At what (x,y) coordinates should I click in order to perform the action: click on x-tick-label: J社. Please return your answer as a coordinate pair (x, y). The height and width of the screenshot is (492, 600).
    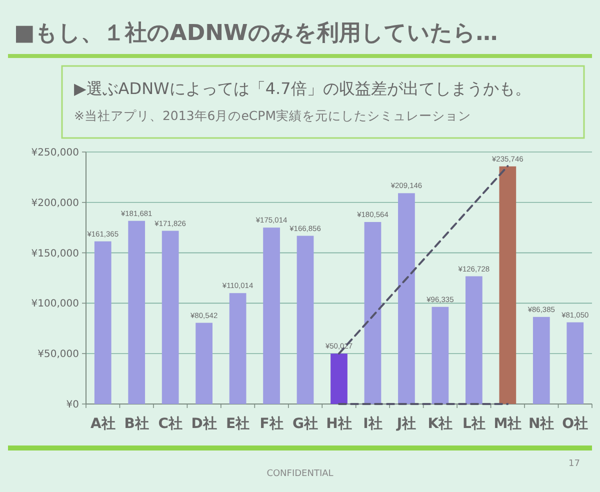
    Looking at the image, I should click on (406, 424).